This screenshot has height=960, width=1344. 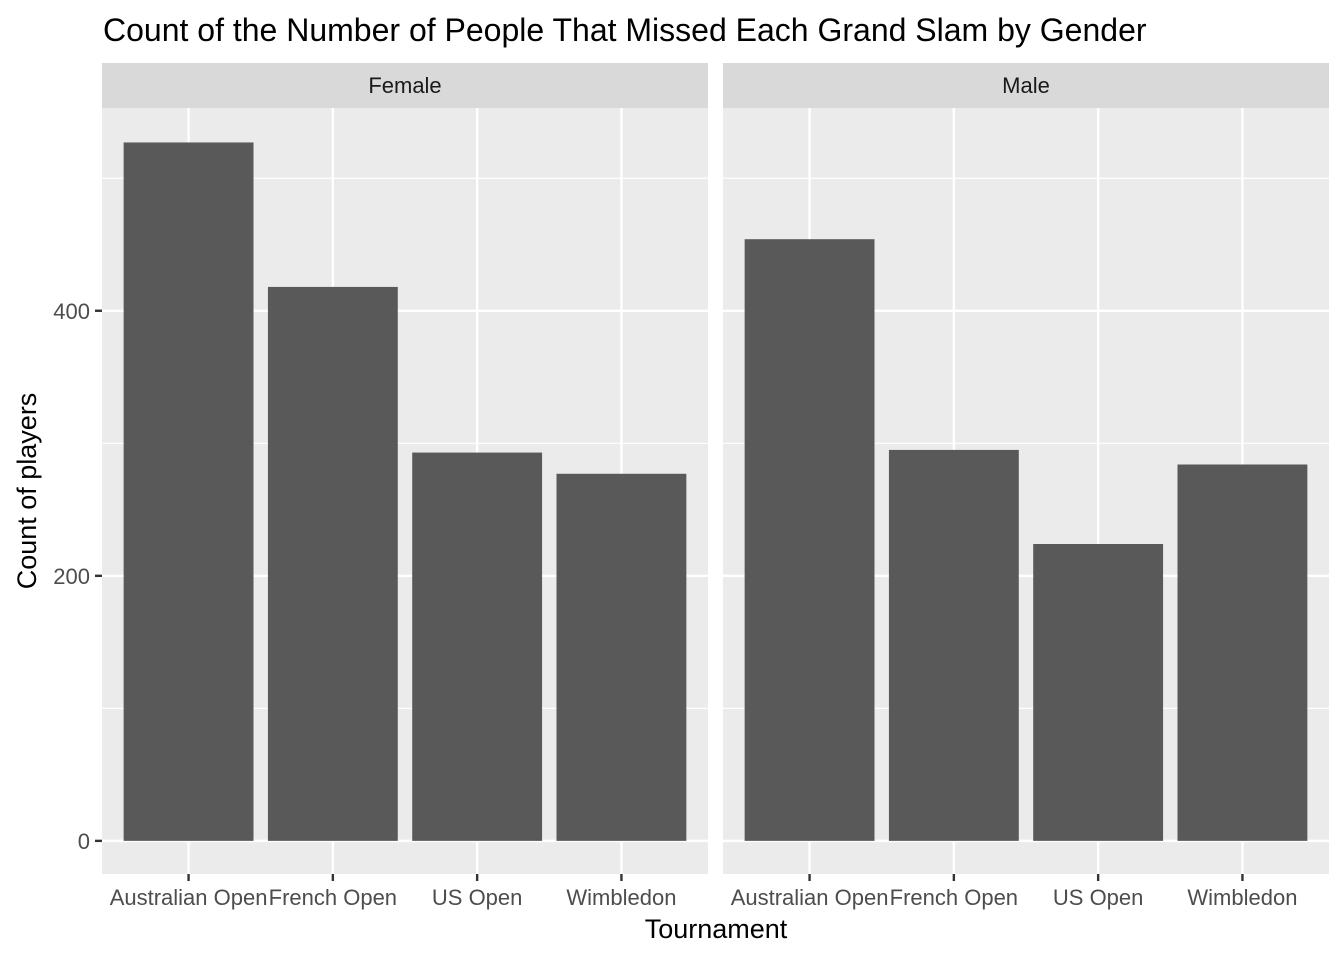 I want to click on y-axis: 0 200 400, so click(x=77, y=576).